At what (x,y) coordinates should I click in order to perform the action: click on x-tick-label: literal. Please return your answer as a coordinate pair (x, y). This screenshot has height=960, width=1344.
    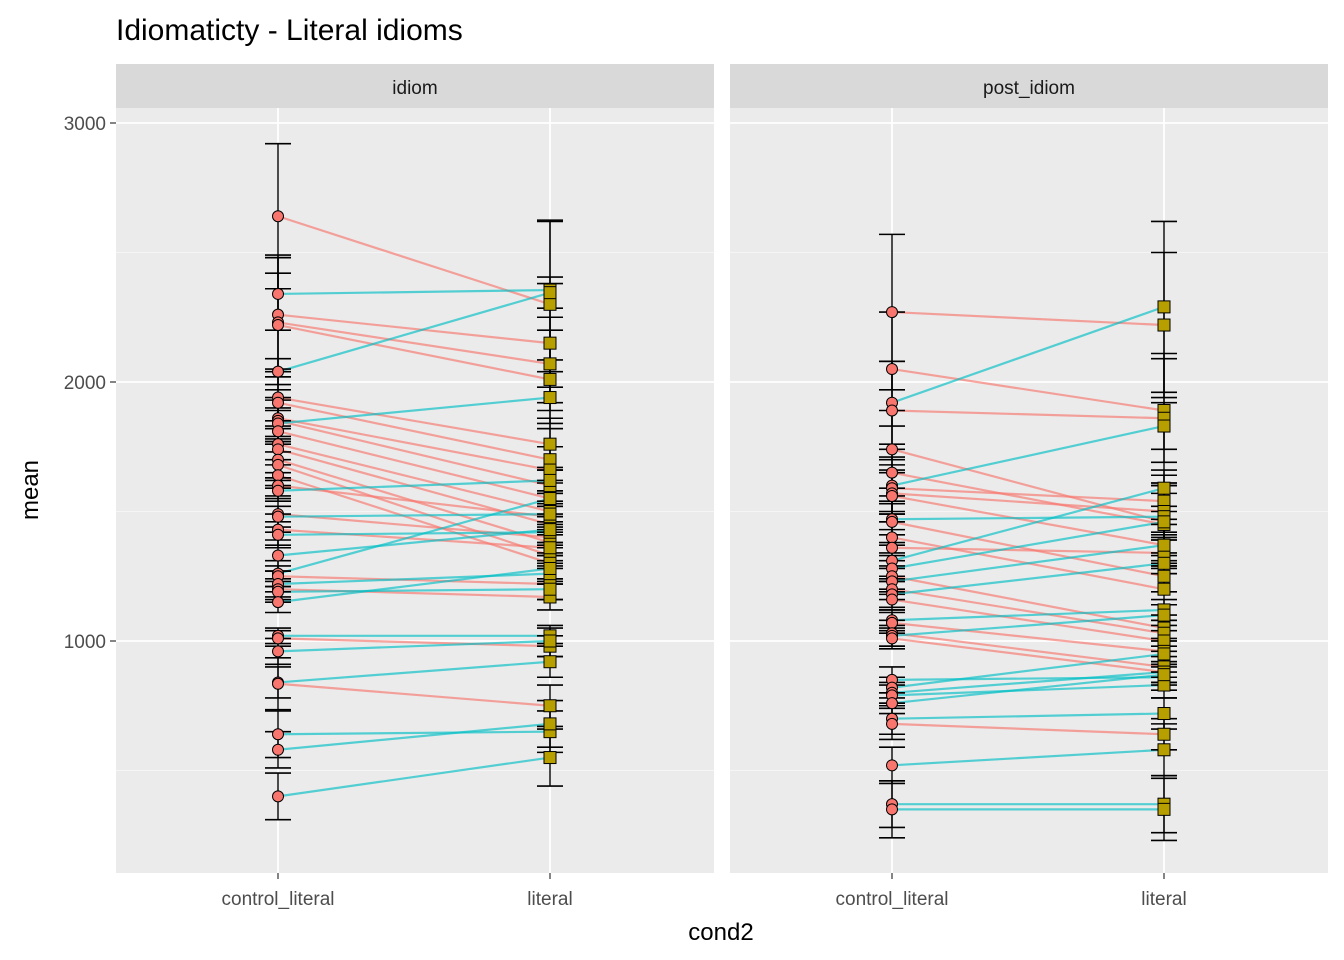
    Looking at the image, I should click on (549, 899).